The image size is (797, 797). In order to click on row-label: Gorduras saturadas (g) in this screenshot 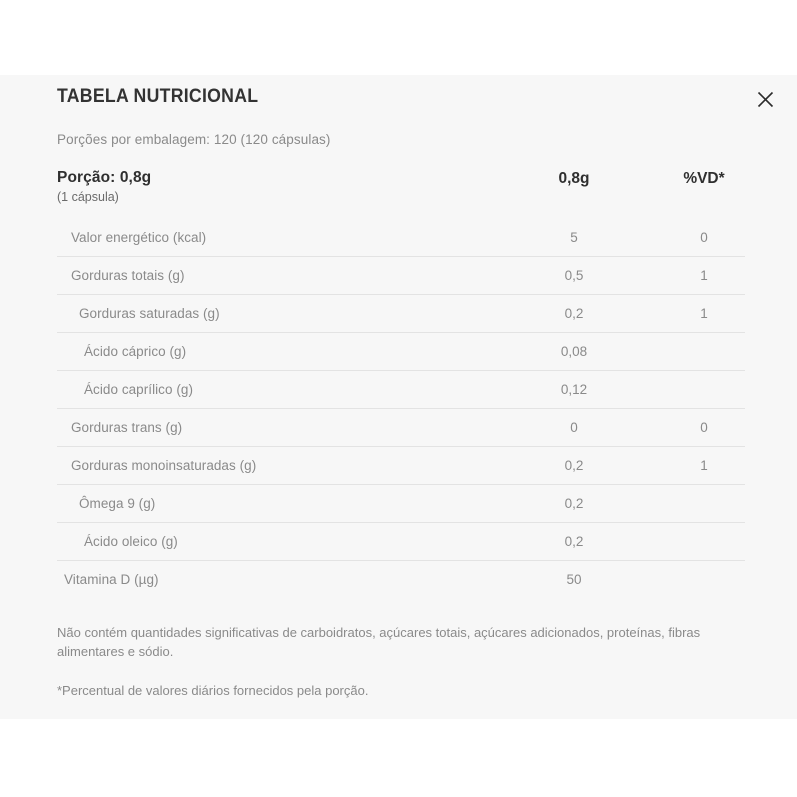, I will do `click(149, 313)`.